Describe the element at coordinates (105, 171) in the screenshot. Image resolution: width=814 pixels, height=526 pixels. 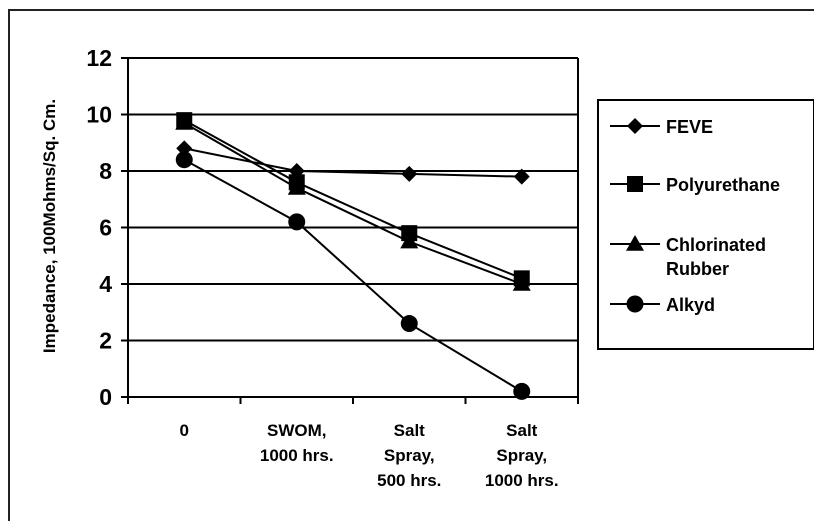
I see `y-tick-label-8: 8` at that location.